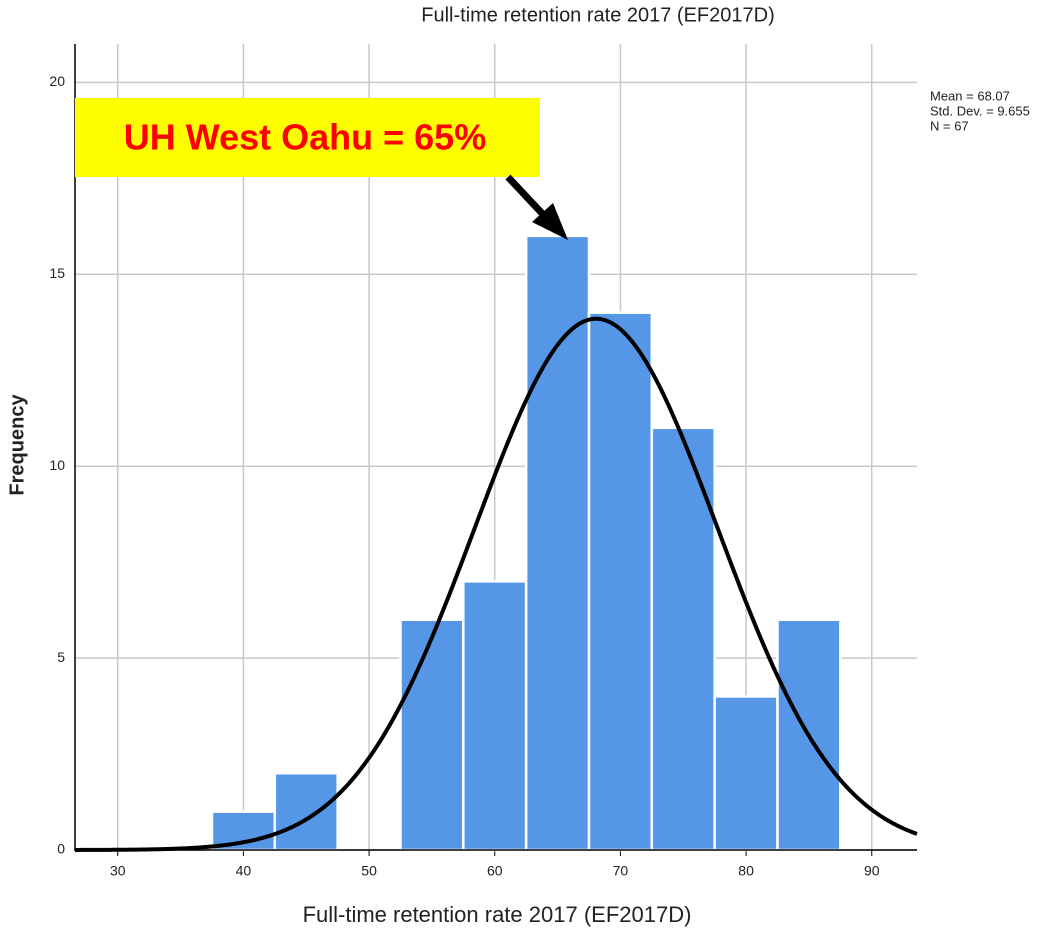  What do you see at coordinates (57, 465) in the screenshot?
I see `y-tick-label: 10` at bounding box center [57, 465].